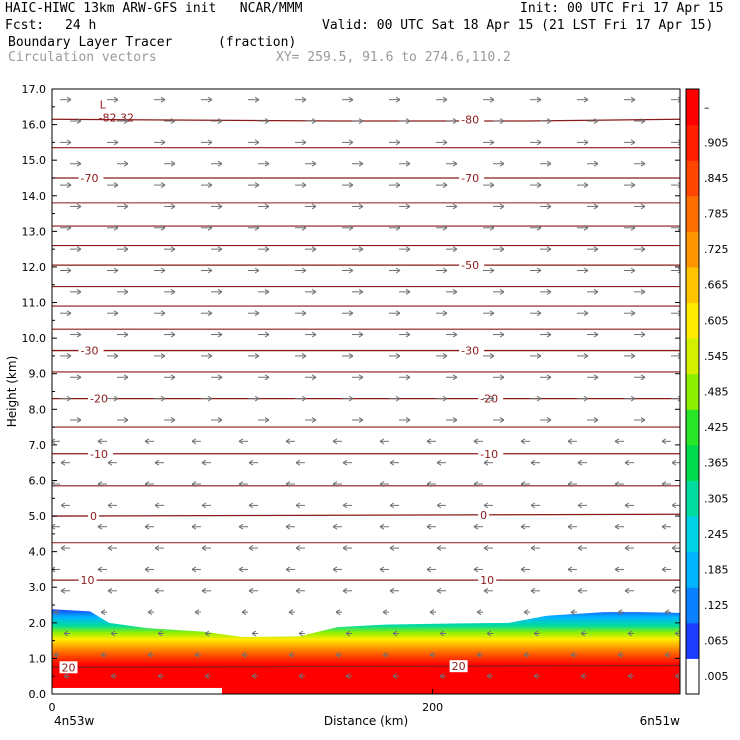 The image size is (740, 740). What do you see at coordinates (74, 721) in the screenshot?
I see `x-start-label: 4n53w` at bounding box center [74, 721].